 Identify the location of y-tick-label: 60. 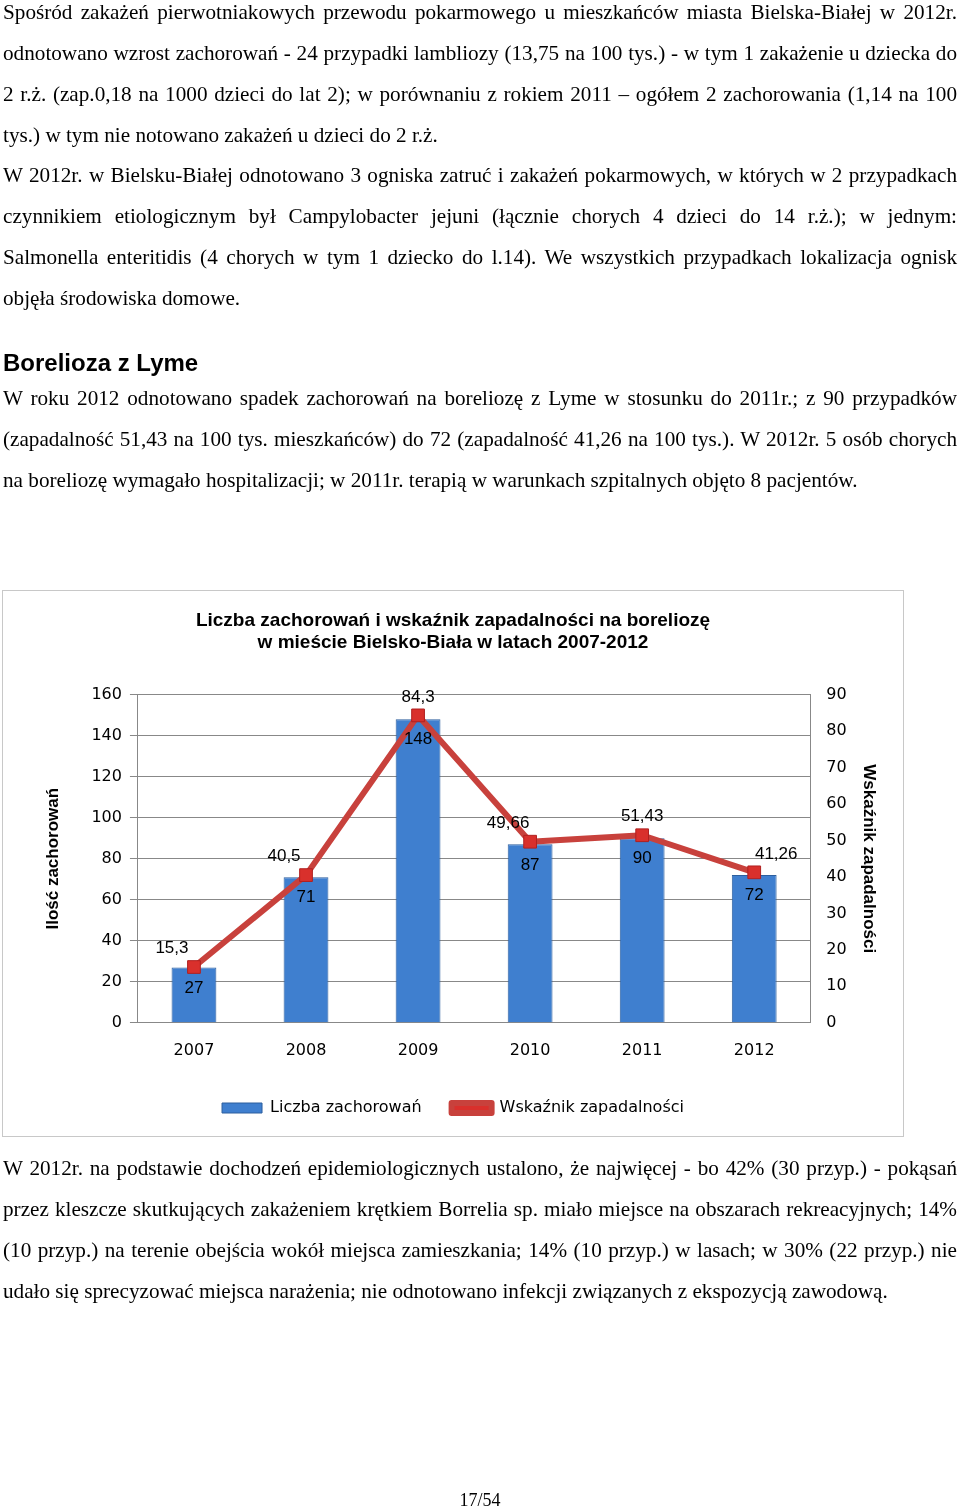
(111, 898).